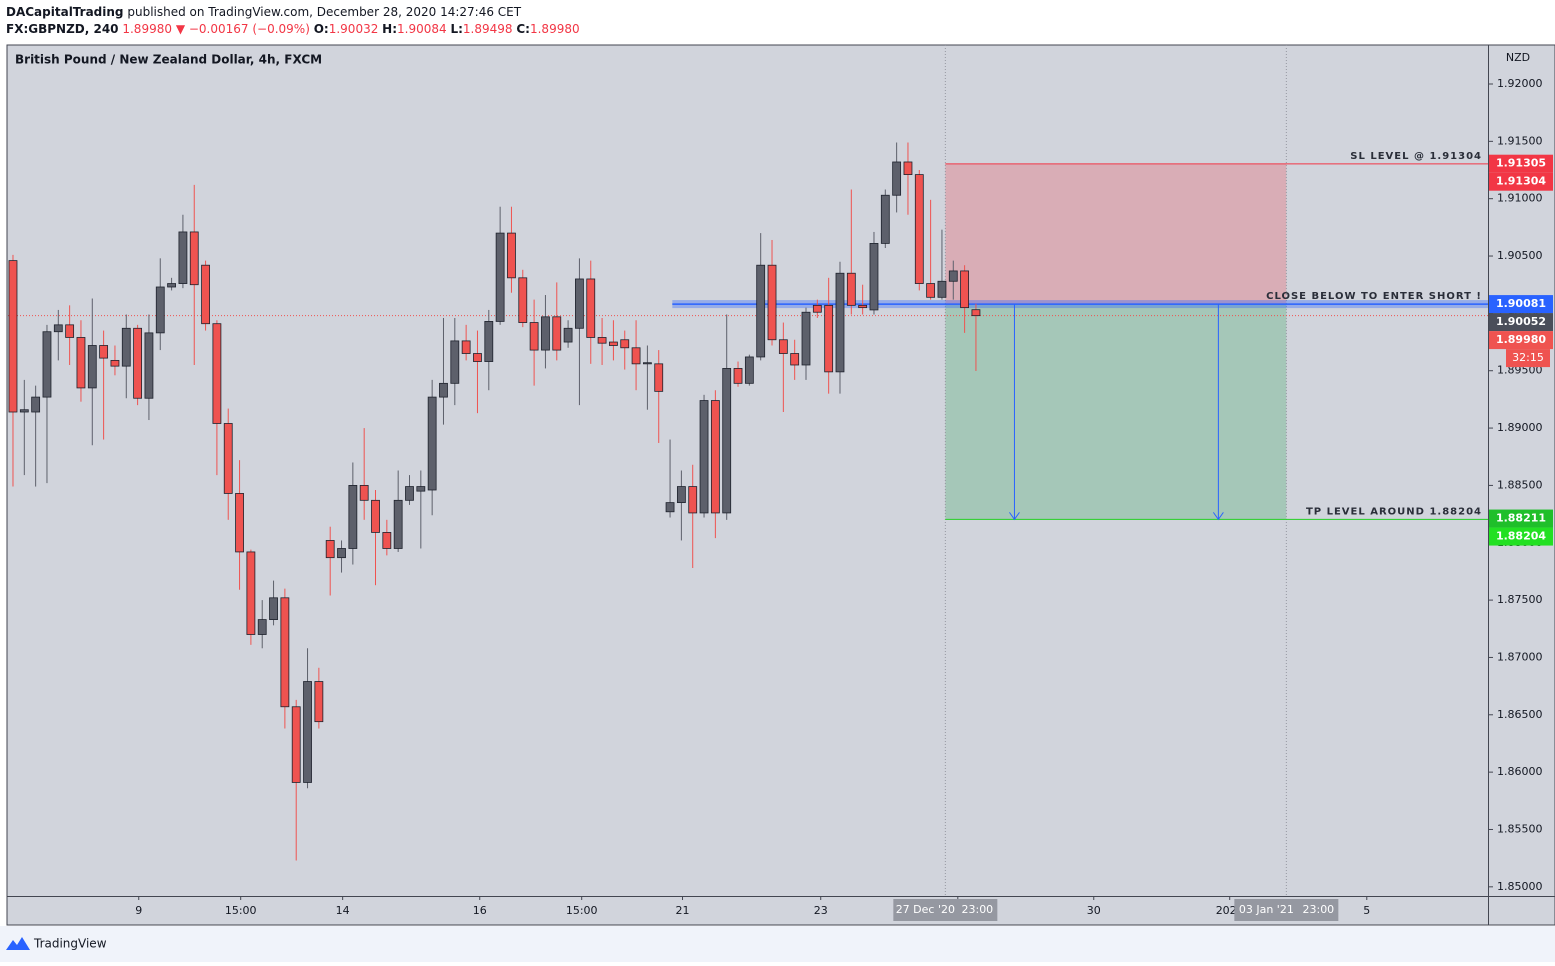 This screenshot has height=966, width=1555. What do you see at coordinates (1520, 83) in the screenshot?
I see `y-tick-label: 1.92000` at bounding box center [1520, 83].